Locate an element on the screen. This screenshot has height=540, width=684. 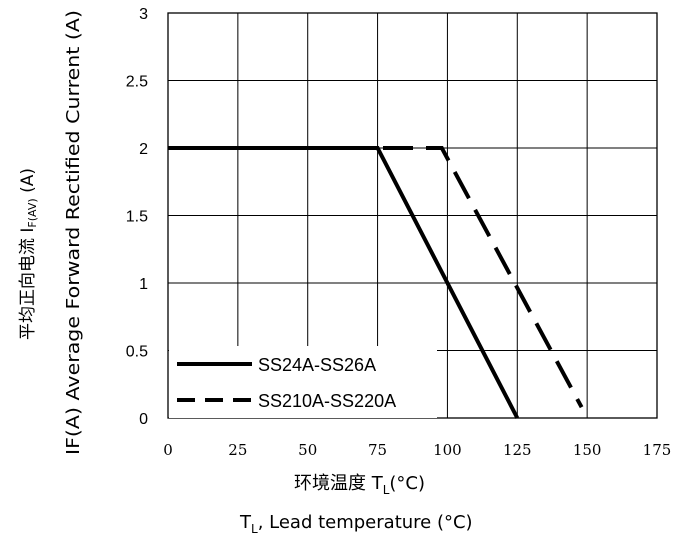
y-axis-label-cn: 平均正向电流 IF(AV) (A) is located at coordinates (28, 254).